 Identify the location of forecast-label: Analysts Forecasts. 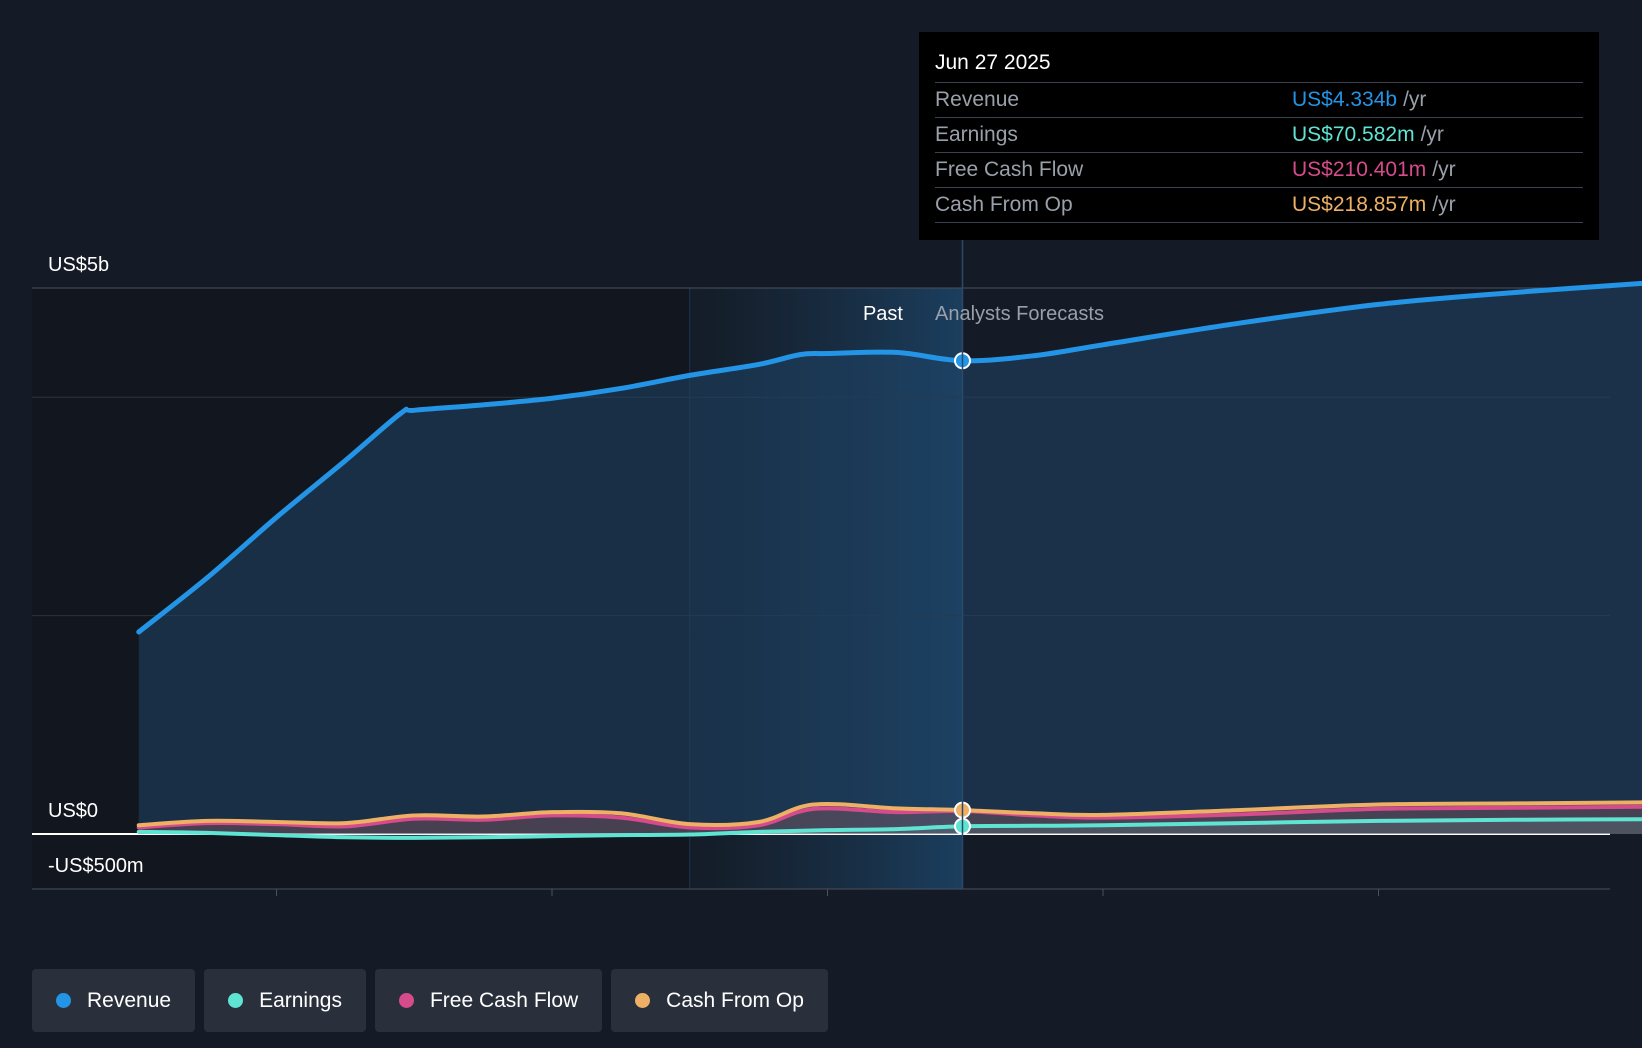
(1019, 314).